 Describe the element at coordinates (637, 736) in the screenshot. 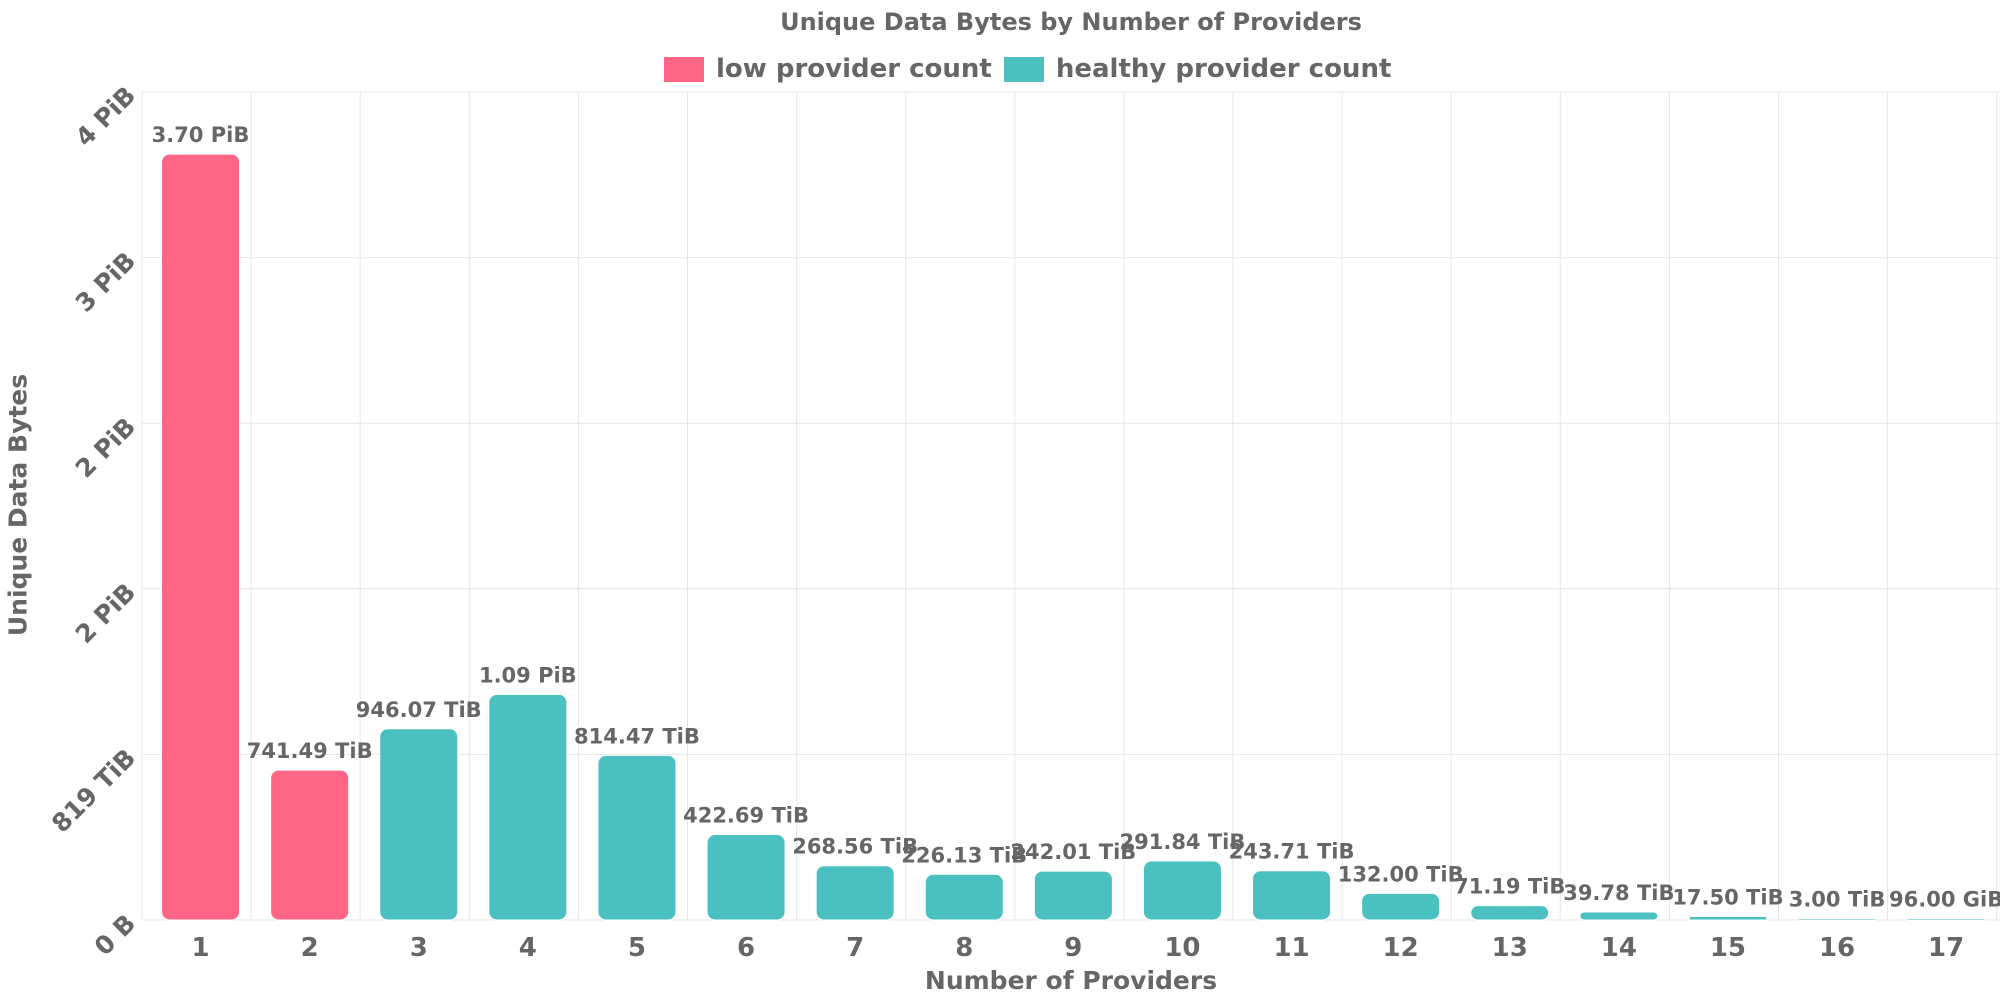

I see `data-label: 814.47 TiB` at that location.